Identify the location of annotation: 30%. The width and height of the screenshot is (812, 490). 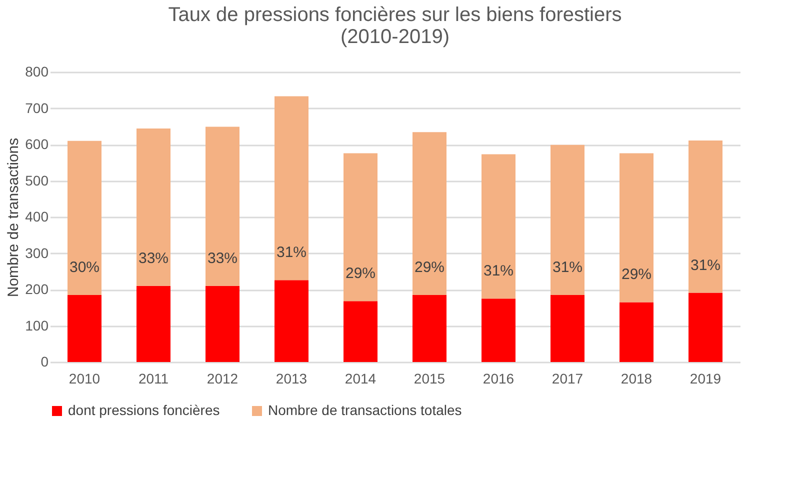
(84, 267).